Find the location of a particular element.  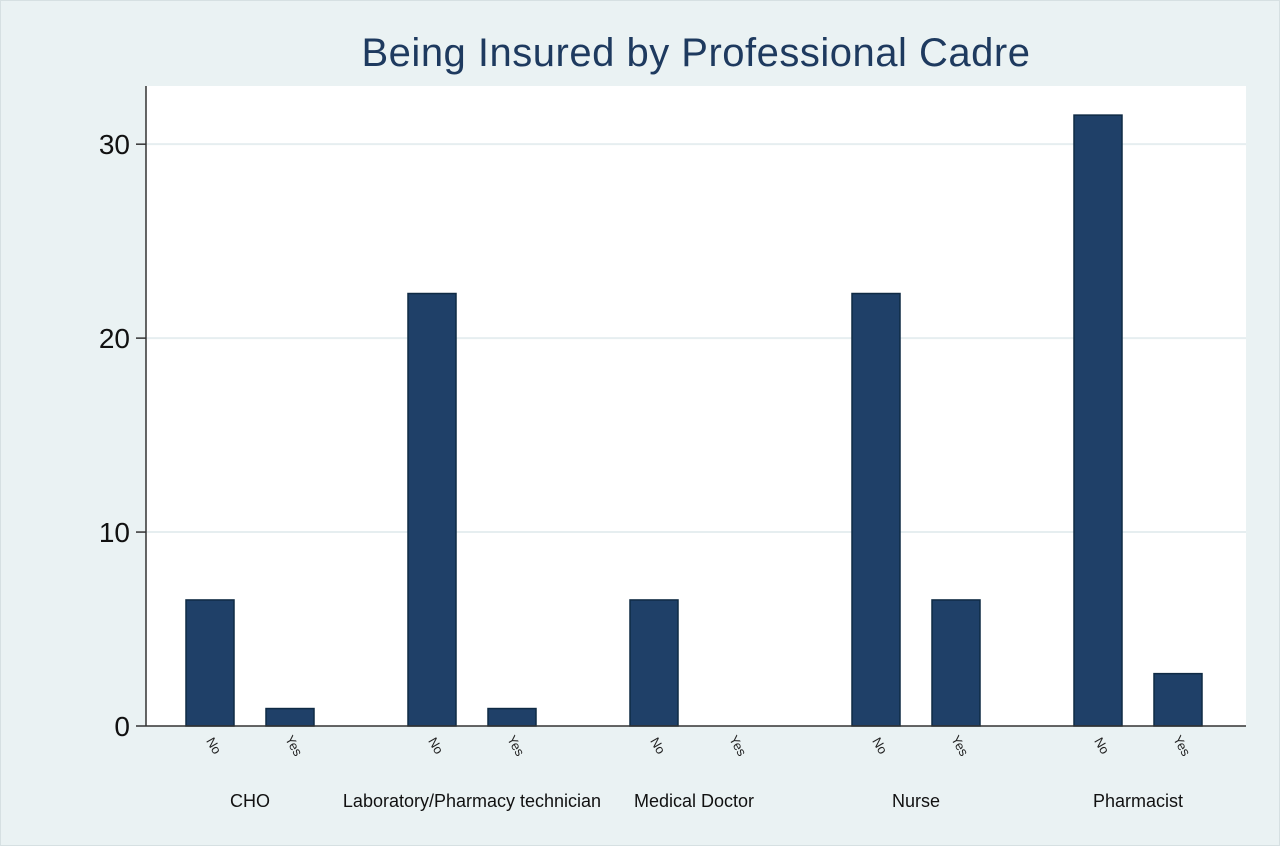

group-label: Laboratory/Pharmacy technician is located at coordinates (472, 801).